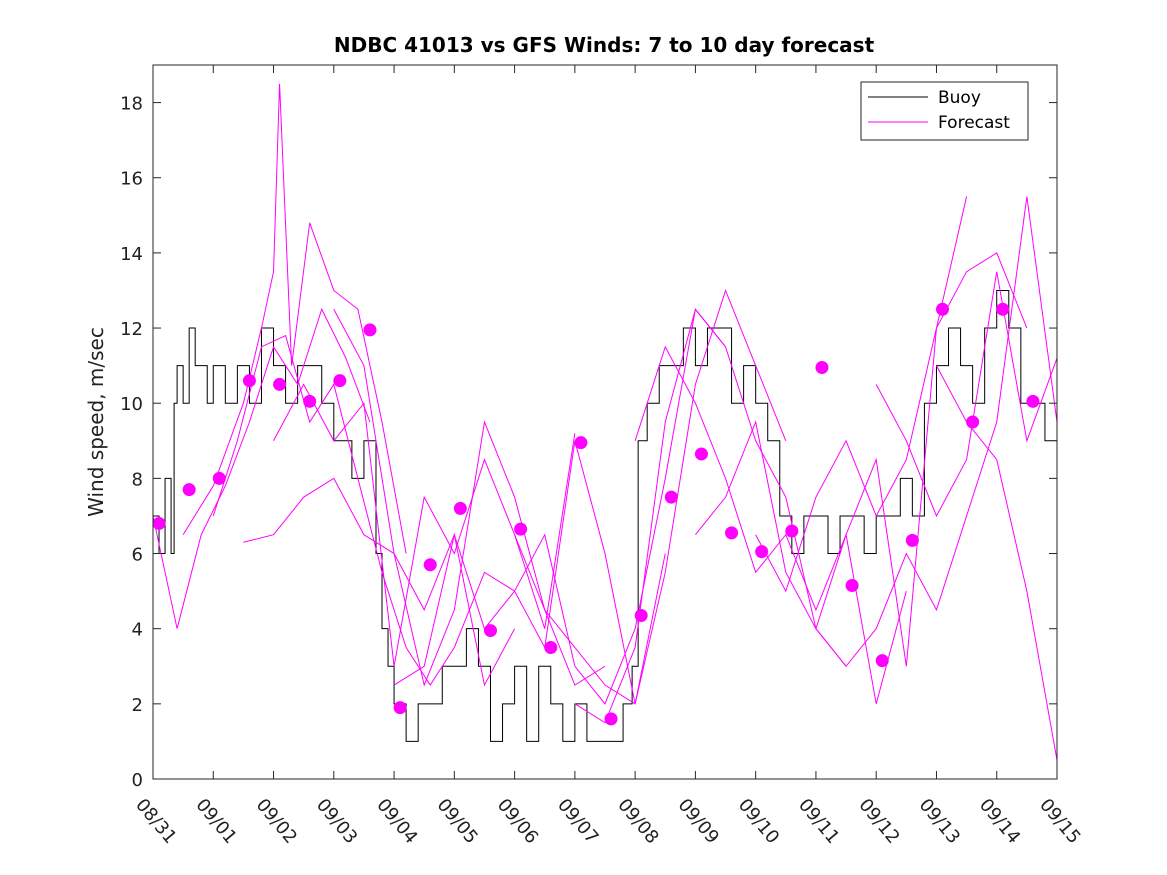  What do you see at coordinates (96, 422) in the screenshot?
I see `y-axis-label: Wind speed, m/sec` at bounding box center [96, 422].